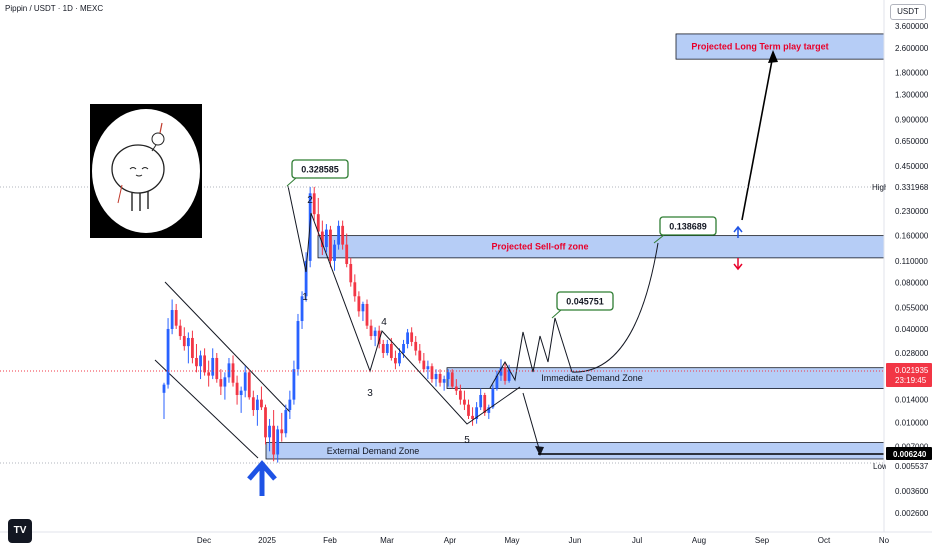 The image size is (932, 550). I want to click on pippin-logo, so click(146, 171).